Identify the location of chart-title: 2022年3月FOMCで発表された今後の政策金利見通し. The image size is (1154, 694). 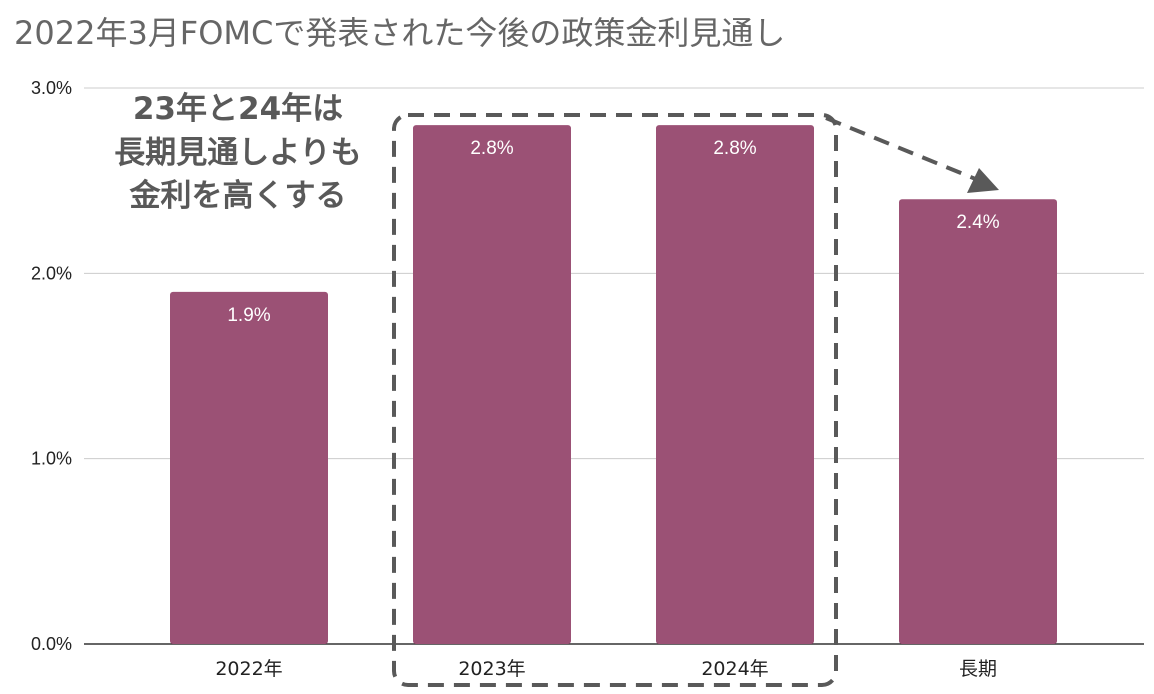
(400, 33).